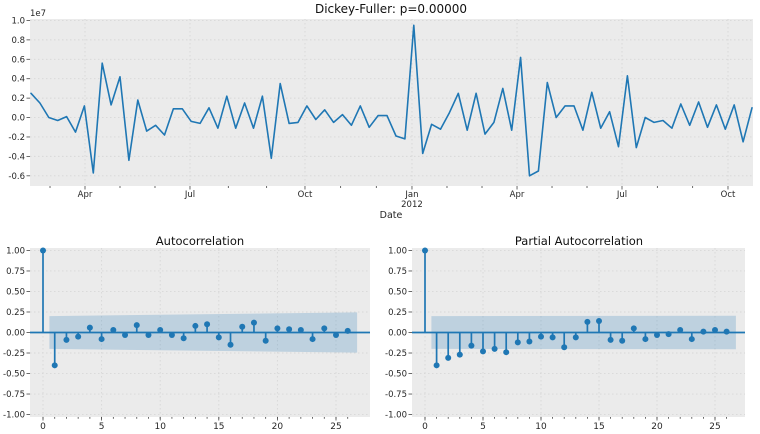 This screenshot has height=434, width=760. I want to click on x-tick-label: Jul, so click(621, 195).